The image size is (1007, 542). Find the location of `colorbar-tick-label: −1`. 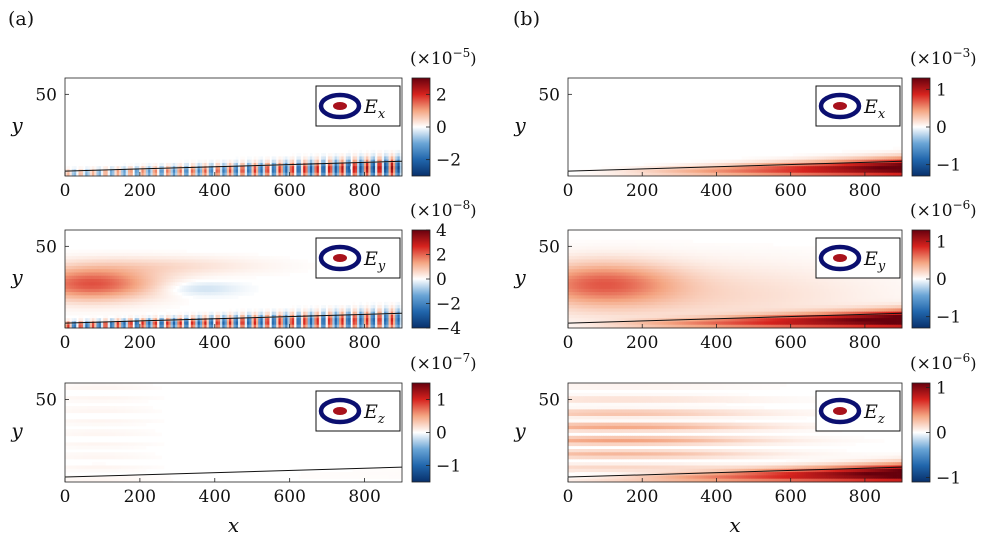

colorbar-tick-label: −1 is located at coordinates (448, 467).